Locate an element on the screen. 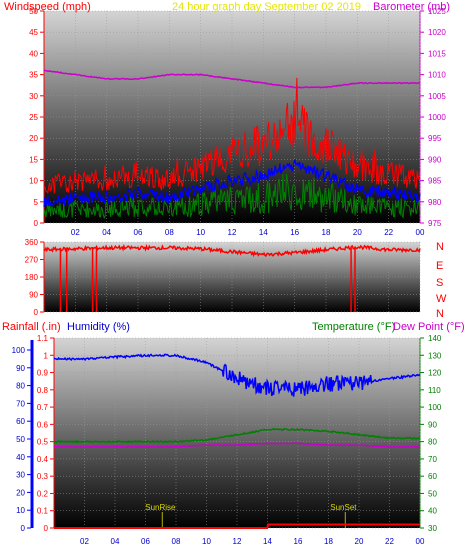  humidity-tick-label: 60 is located at coordinates (20, 421).